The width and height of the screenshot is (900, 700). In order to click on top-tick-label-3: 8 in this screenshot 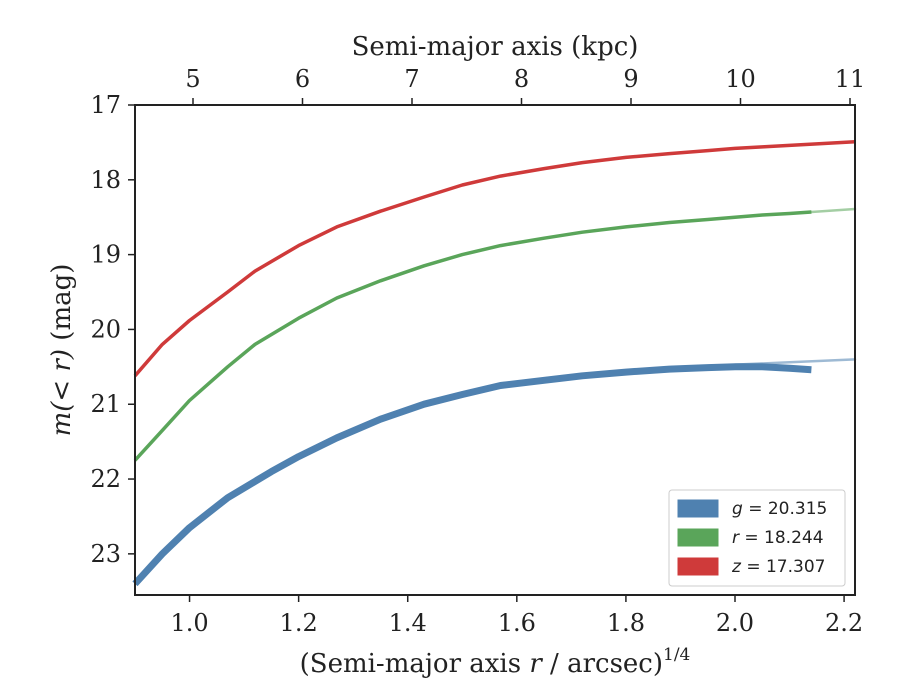, I will do `click(521, 79)`.